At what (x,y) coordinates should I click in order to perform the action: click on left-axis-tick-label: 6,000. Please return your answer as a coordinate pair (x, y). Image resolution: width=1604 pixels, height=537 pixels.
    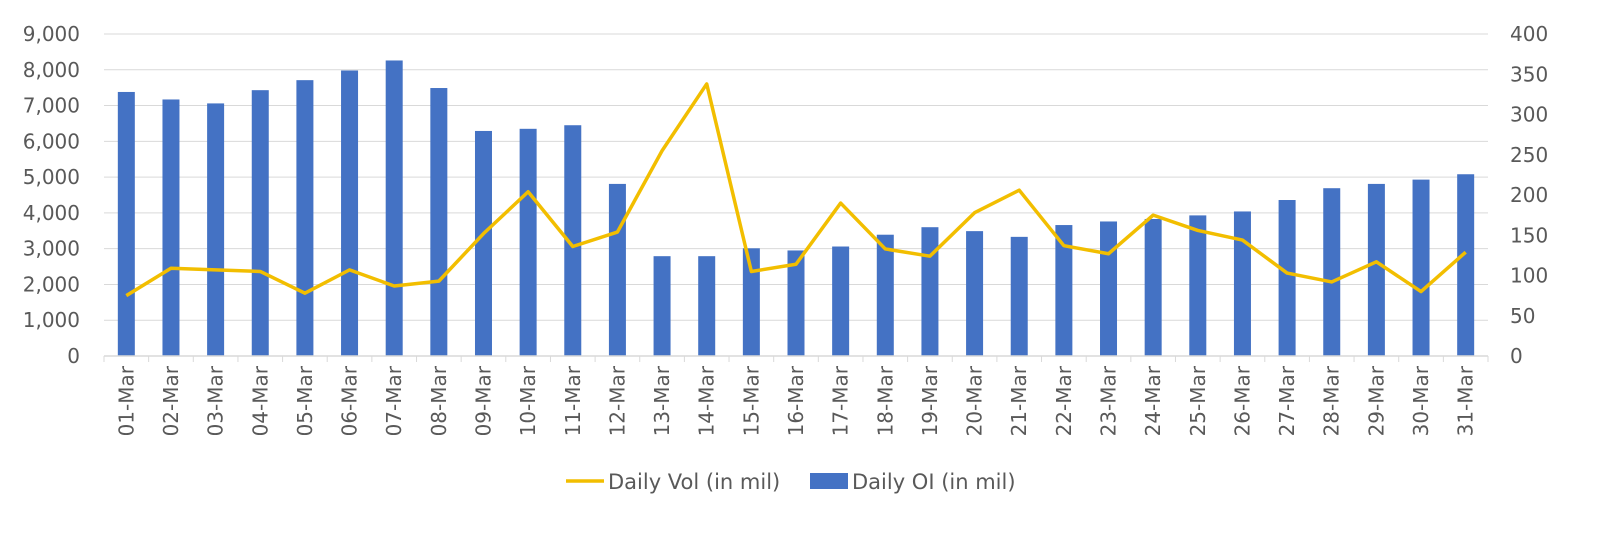
    Looking at the image, I should click on (51, 141).